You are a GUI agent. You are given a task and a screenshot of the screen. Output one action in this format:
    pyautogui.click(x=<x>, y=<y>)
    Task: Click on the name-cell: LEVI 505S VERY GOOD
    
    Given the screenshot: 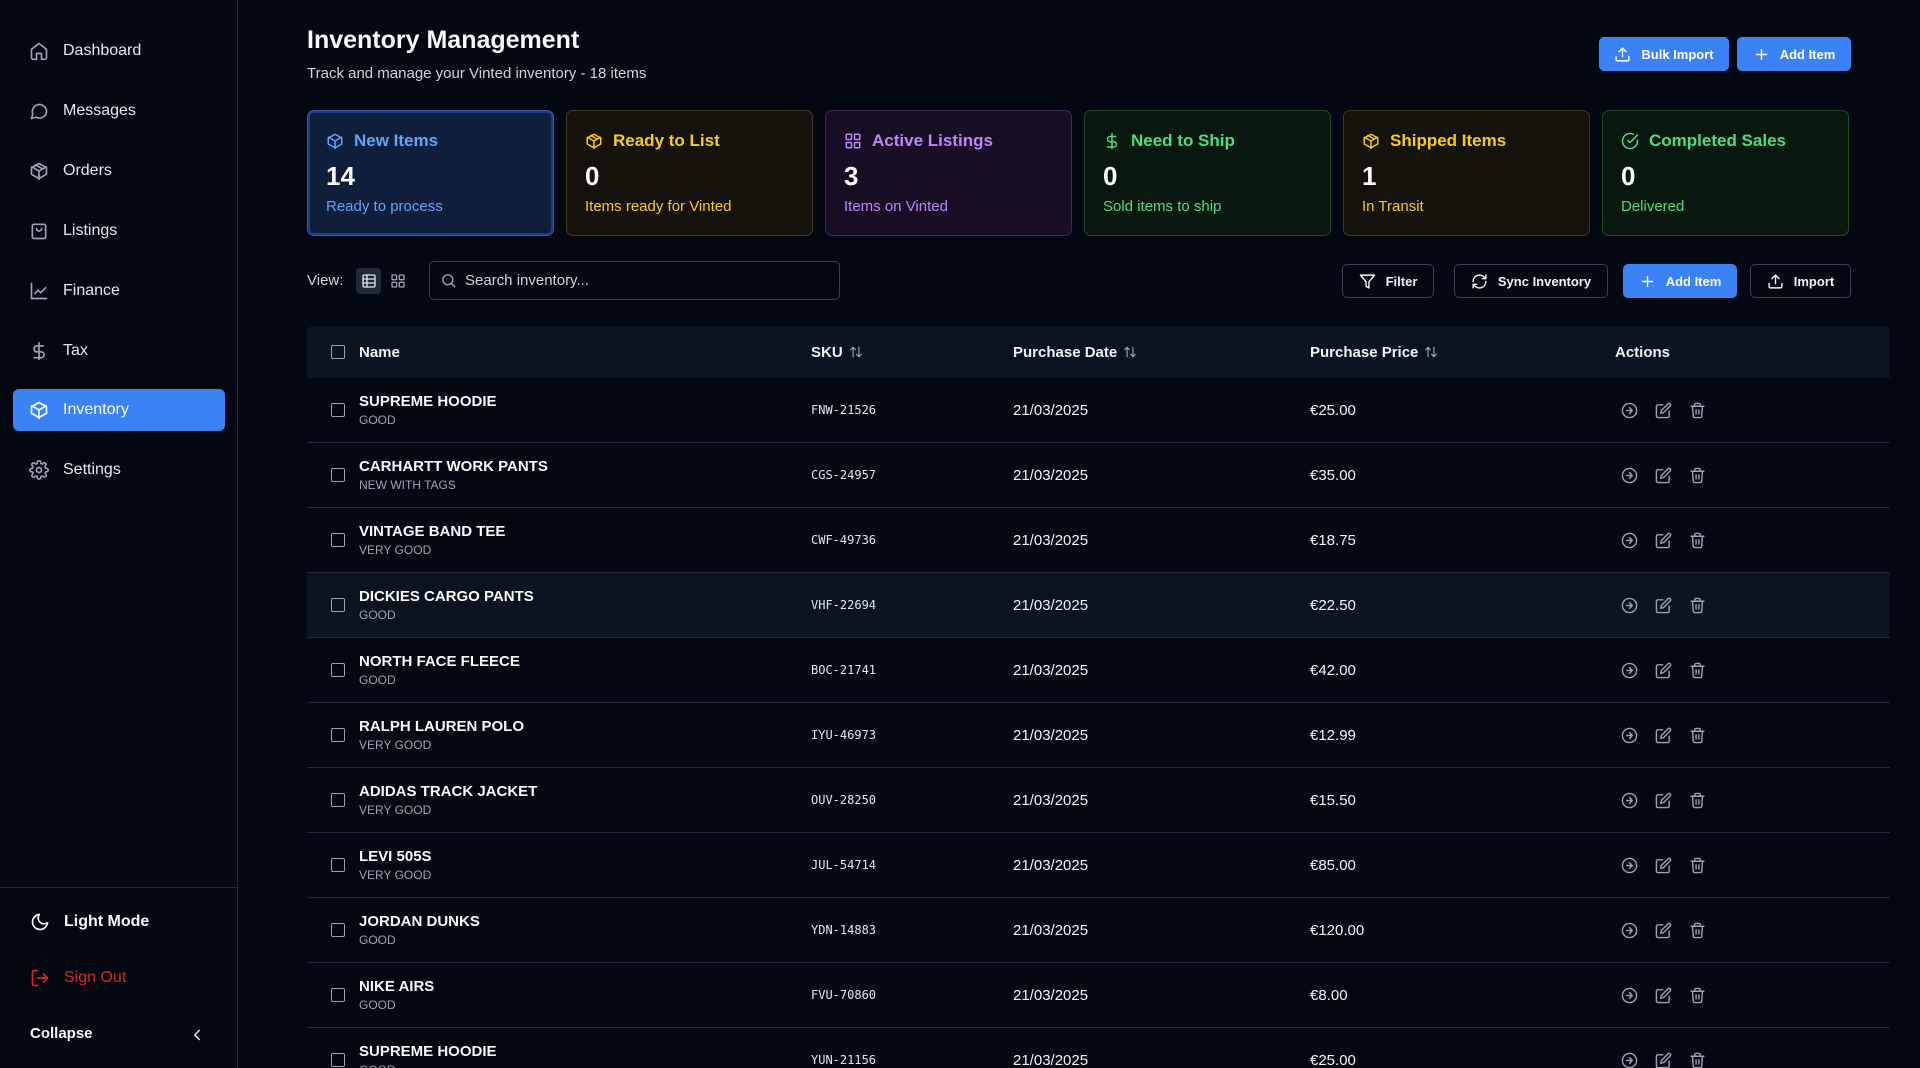 What is the action you would take?
    pyautogui.click(x=395, y=865)
    